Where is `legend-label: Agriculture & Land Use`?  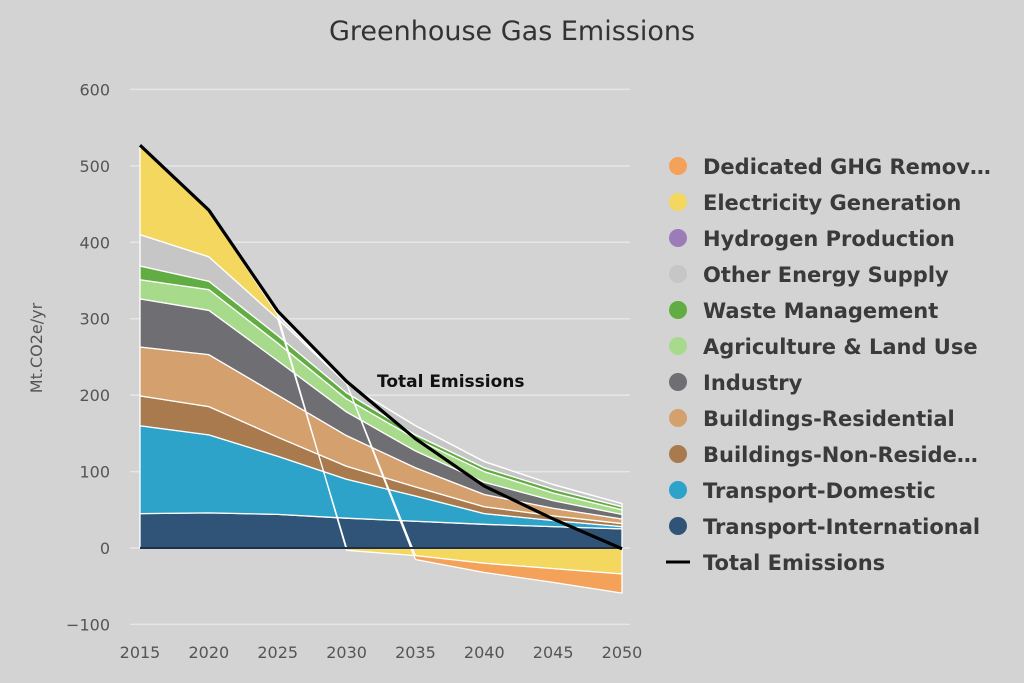
legend-label: Agriculture & Land Use is located at coordinates (840, 347).